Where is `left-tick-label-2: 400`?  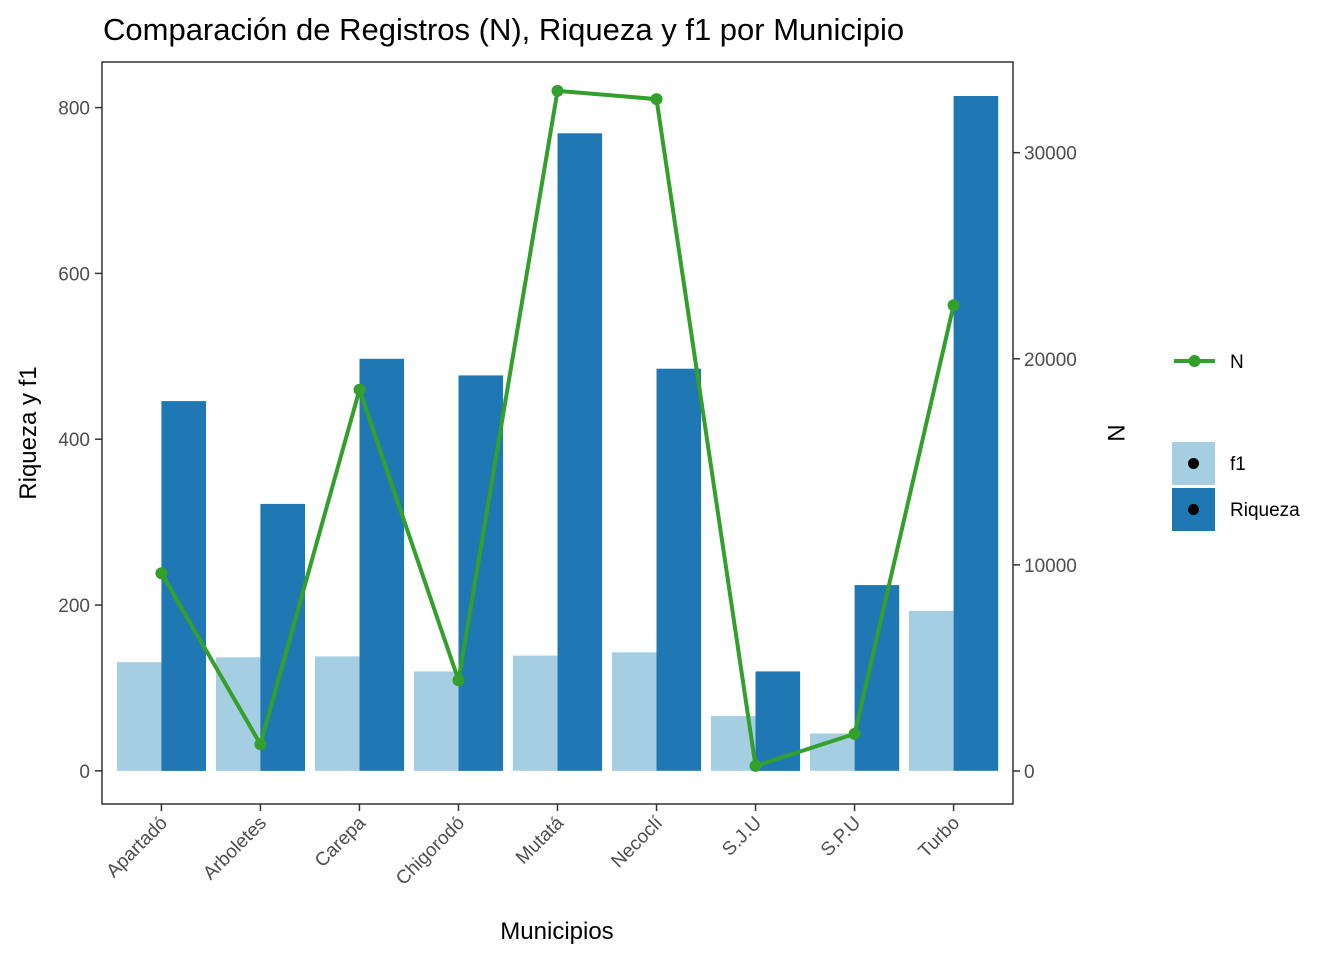
left-tick-label-2: 400 is located at coordinates (74, 440).